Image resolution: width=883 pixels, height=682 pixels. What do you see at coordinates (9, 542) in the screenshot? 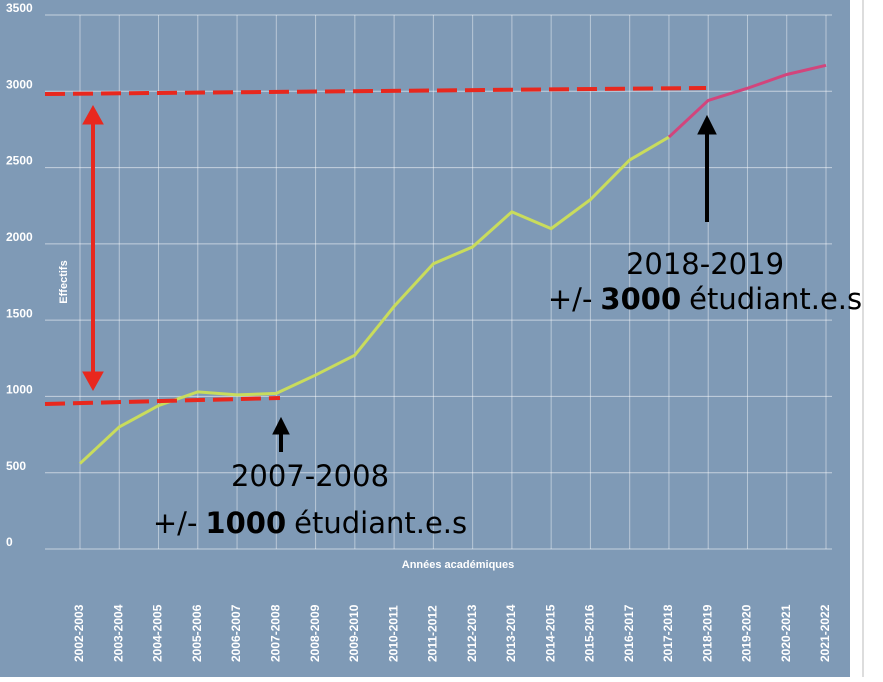
I see `y-tick-label: 0` at bounding box center [9, 542].